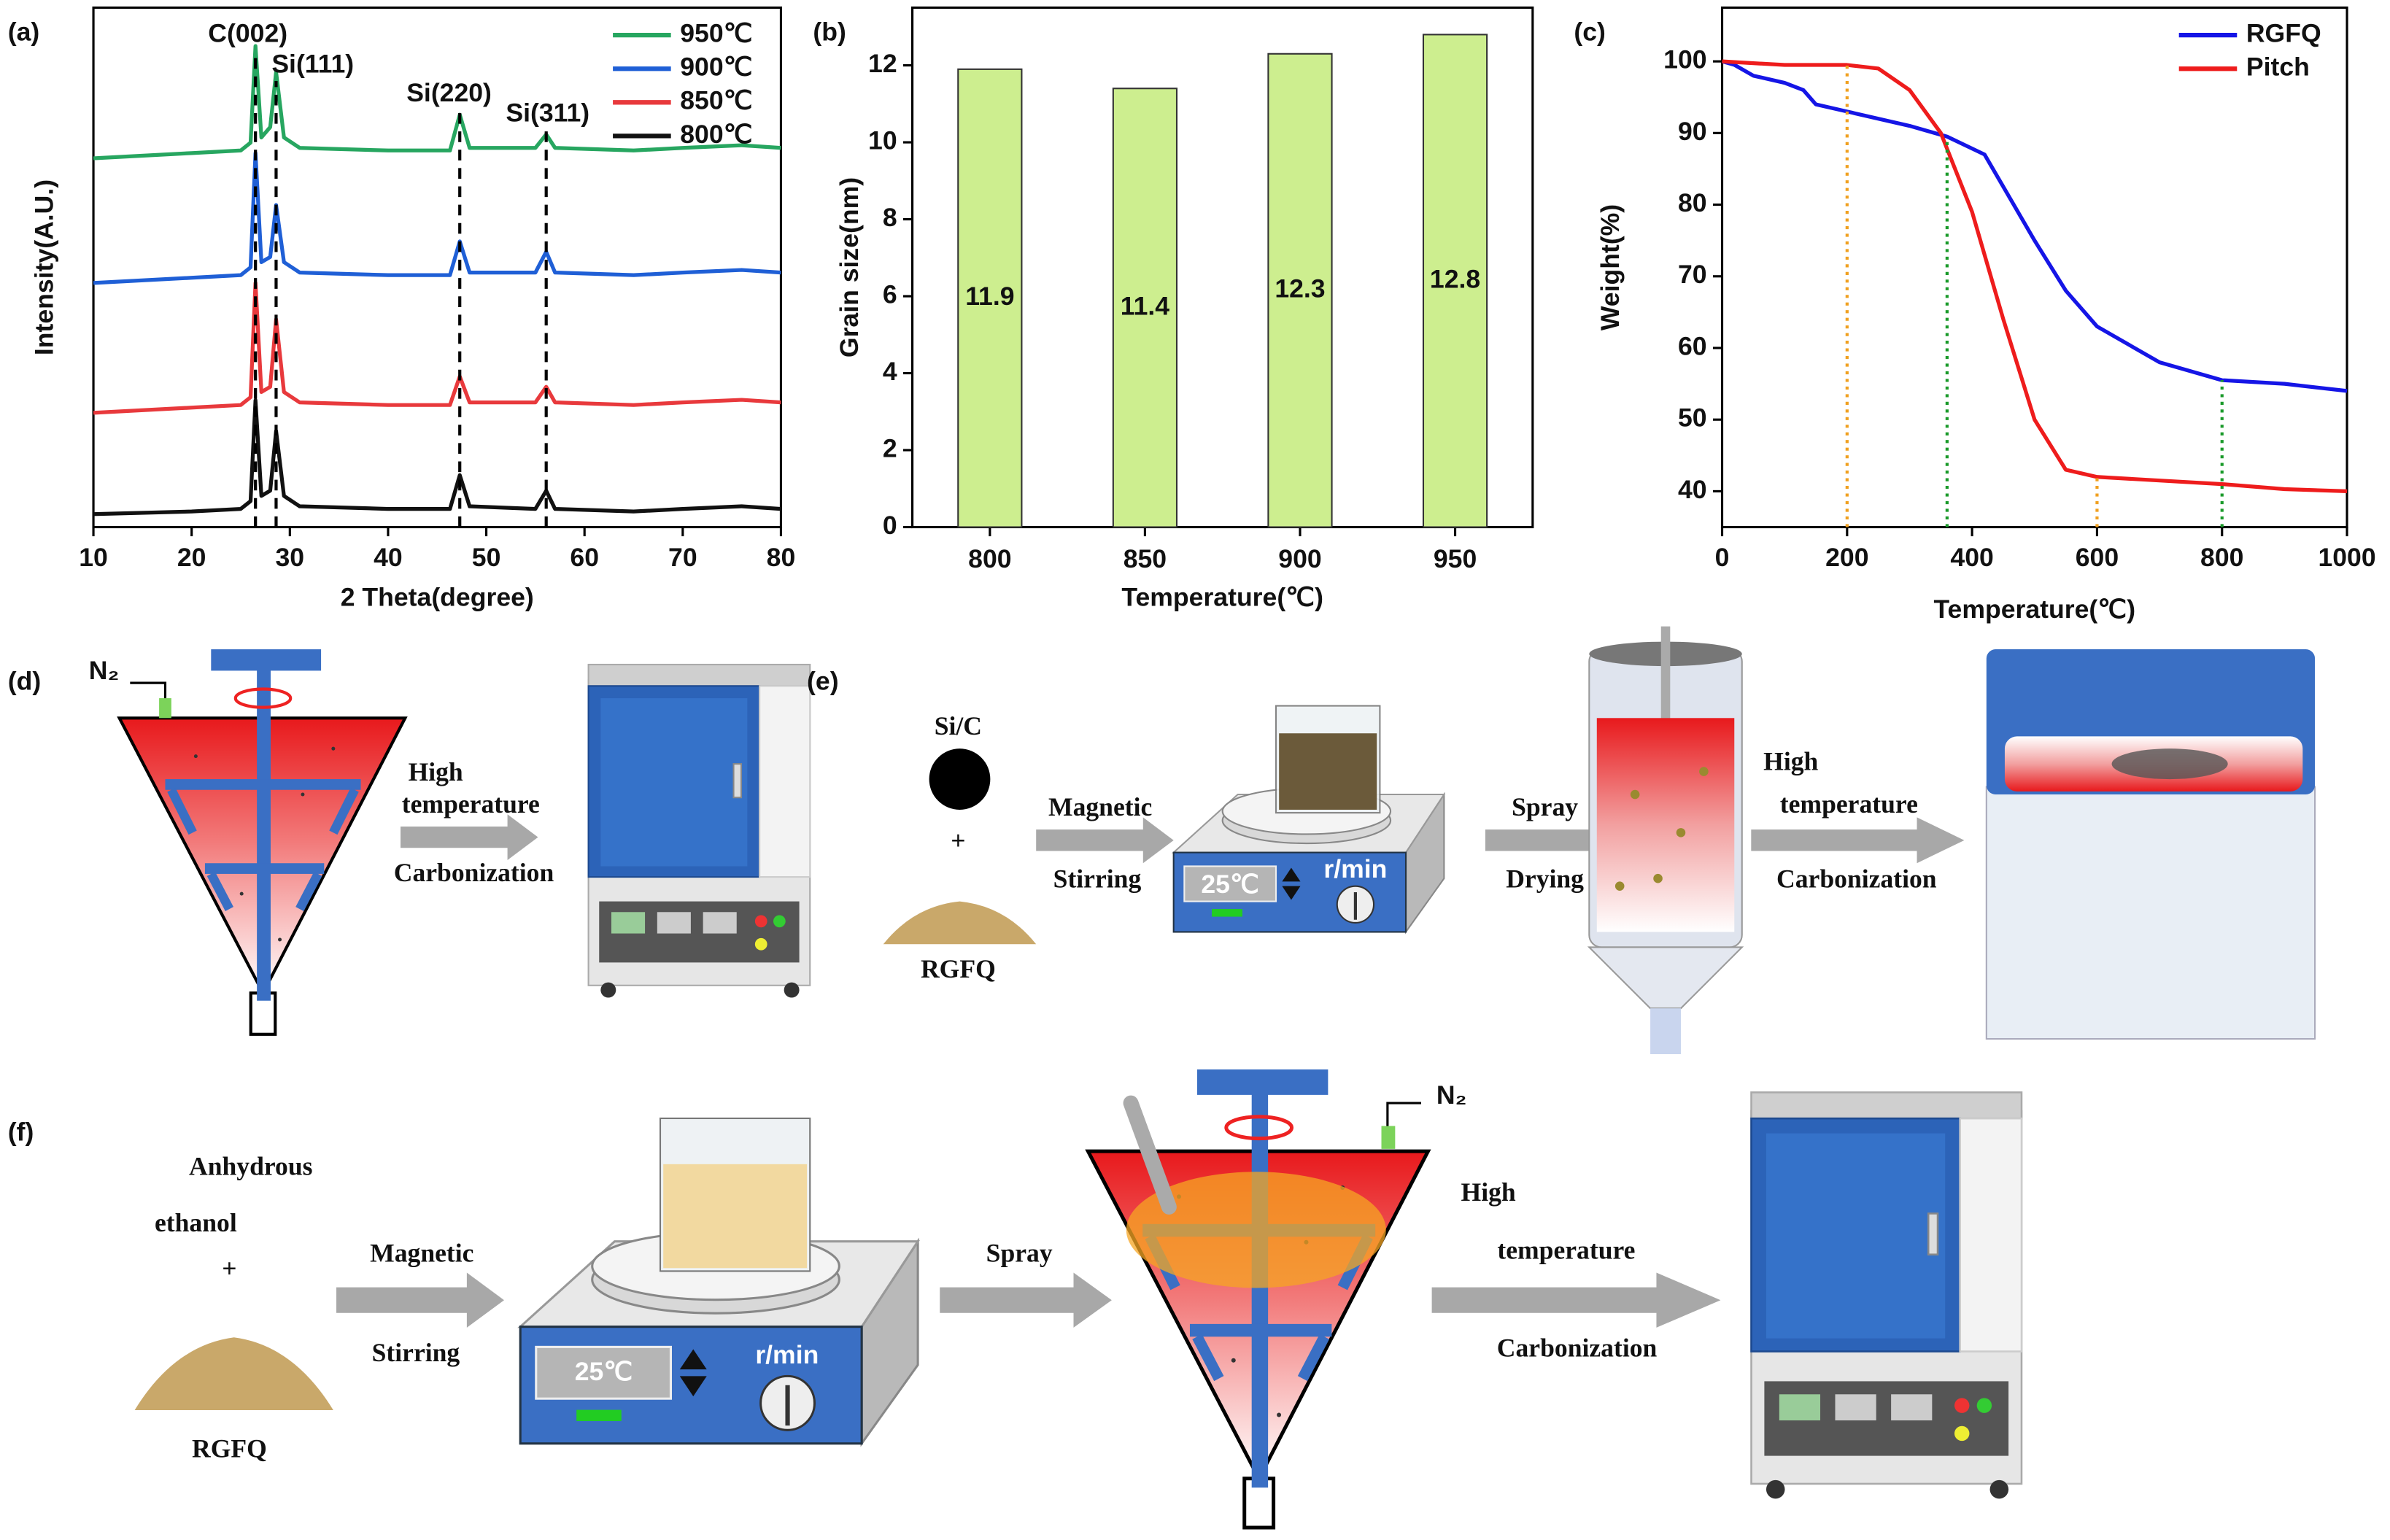  I want to click on panel-label: (a), so click(24, 31).